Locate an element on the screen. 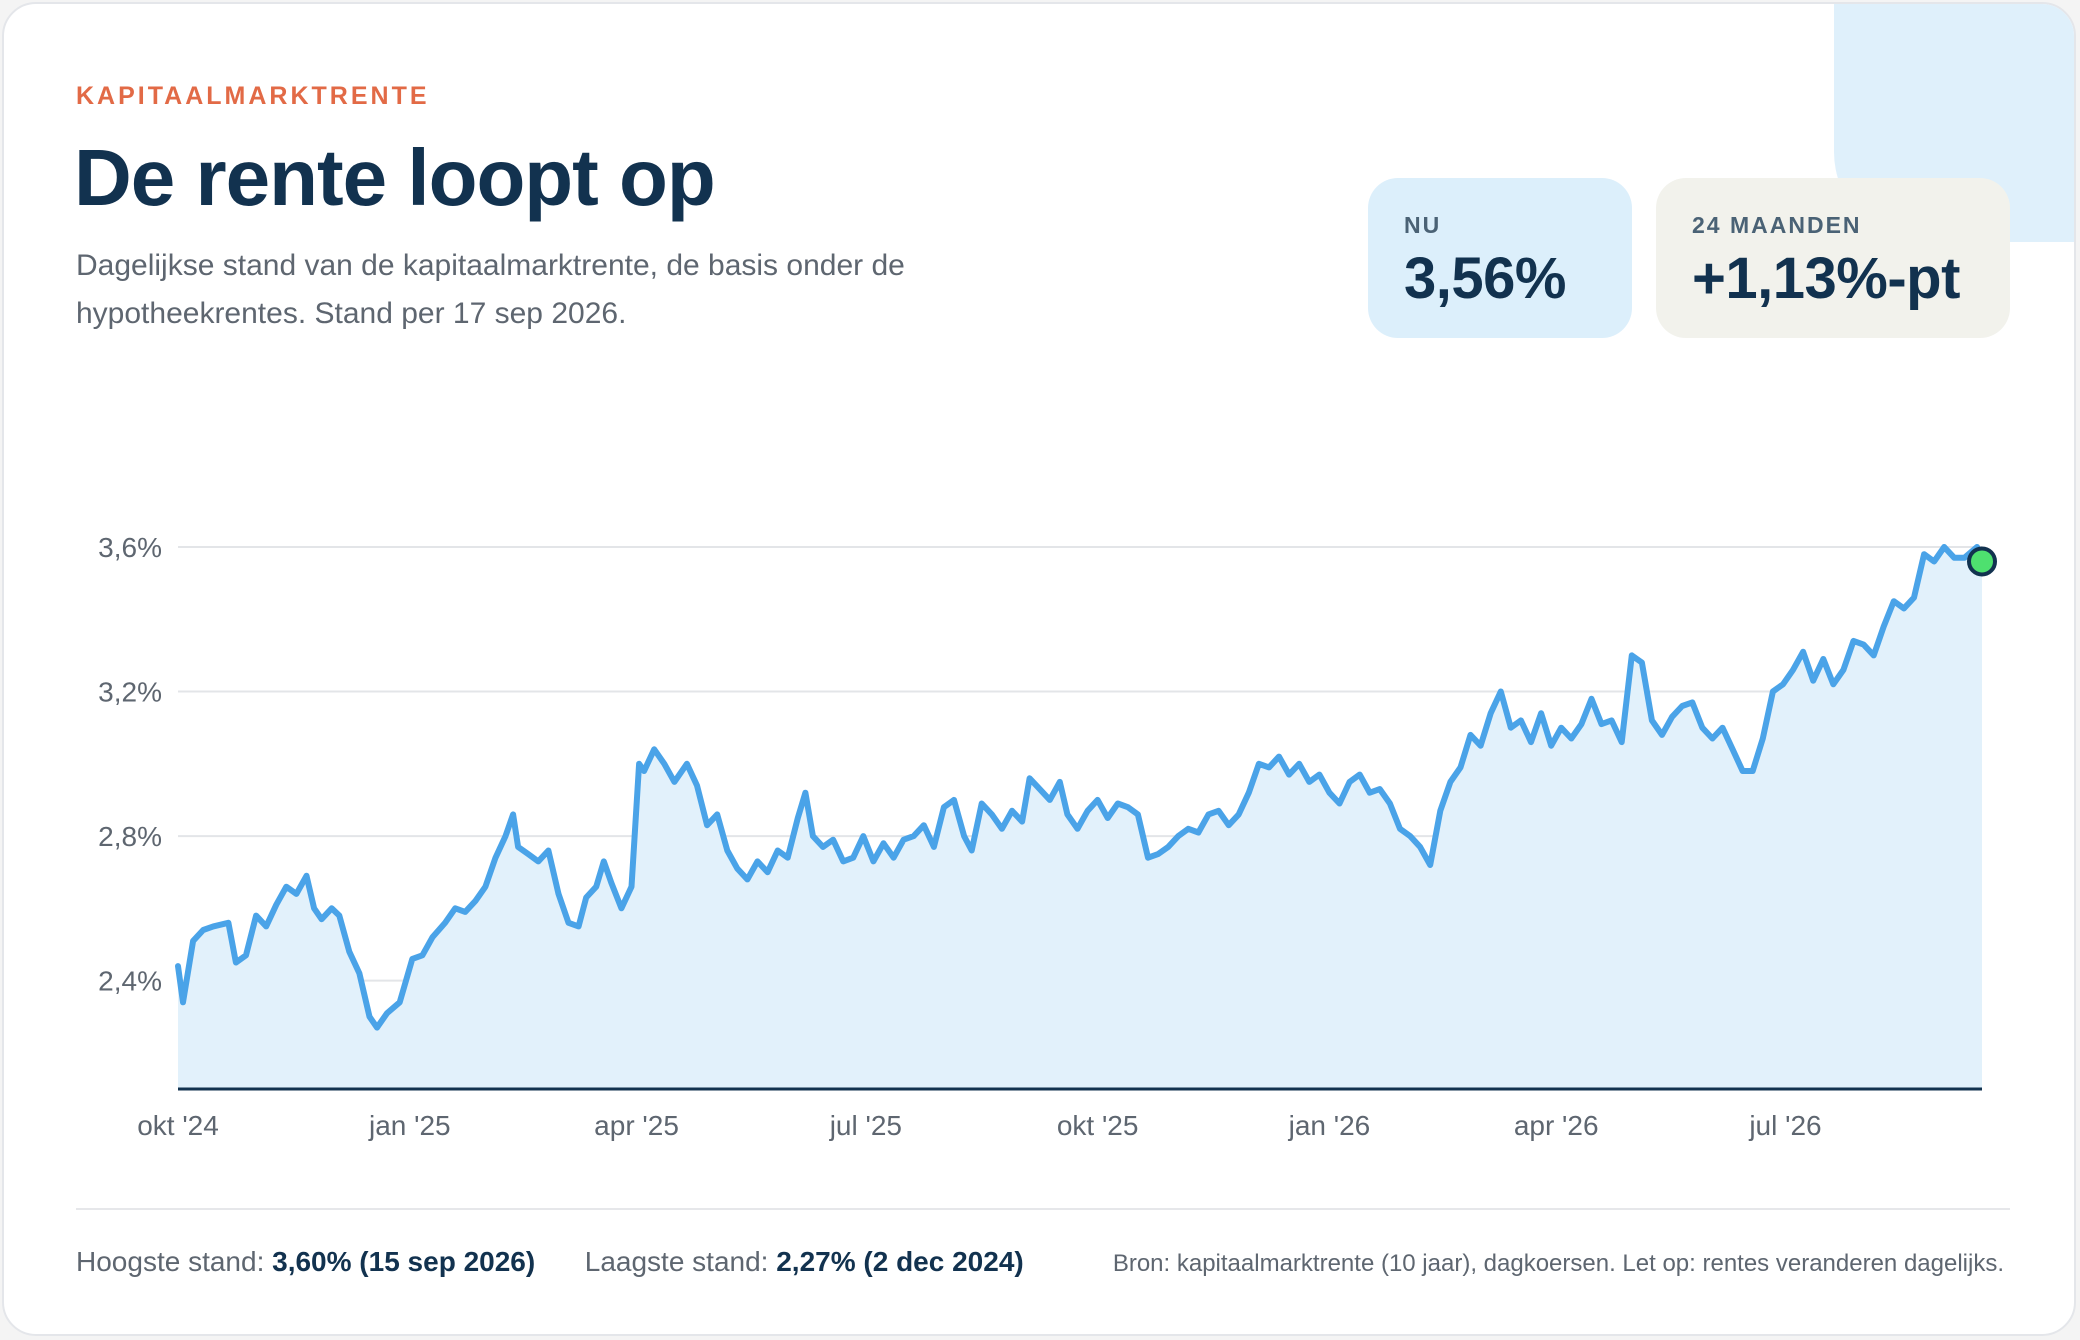 The image size is (2080, 1340). subtitle-line-2: hypotheekrentes. Stand per 17 sep 2026. is located at coordinates (351, 313).